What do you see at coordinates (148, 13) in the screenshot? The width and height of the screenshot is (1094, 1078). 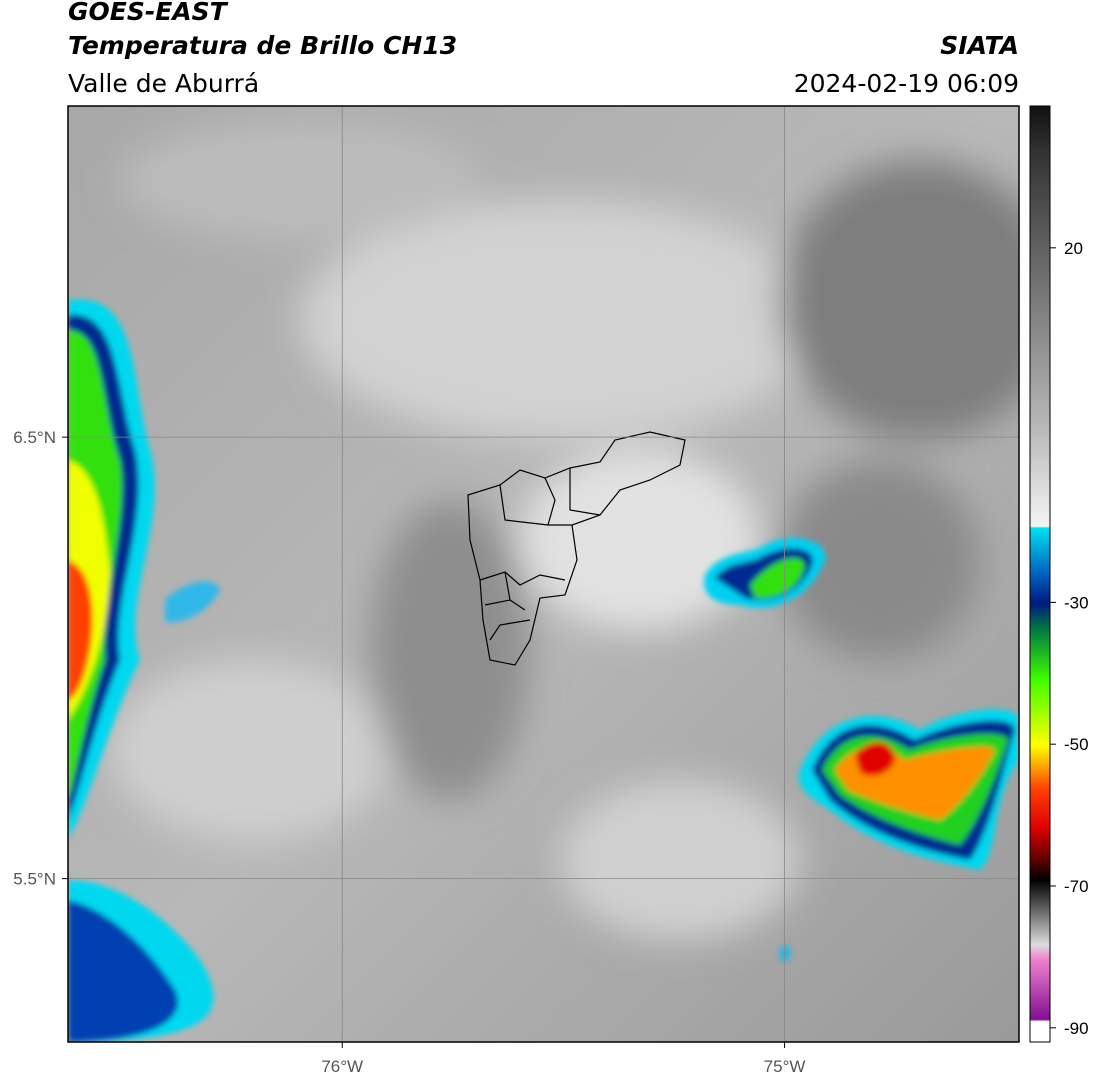 I see `title: GOES-EAST` at bounding box center [148, 13].